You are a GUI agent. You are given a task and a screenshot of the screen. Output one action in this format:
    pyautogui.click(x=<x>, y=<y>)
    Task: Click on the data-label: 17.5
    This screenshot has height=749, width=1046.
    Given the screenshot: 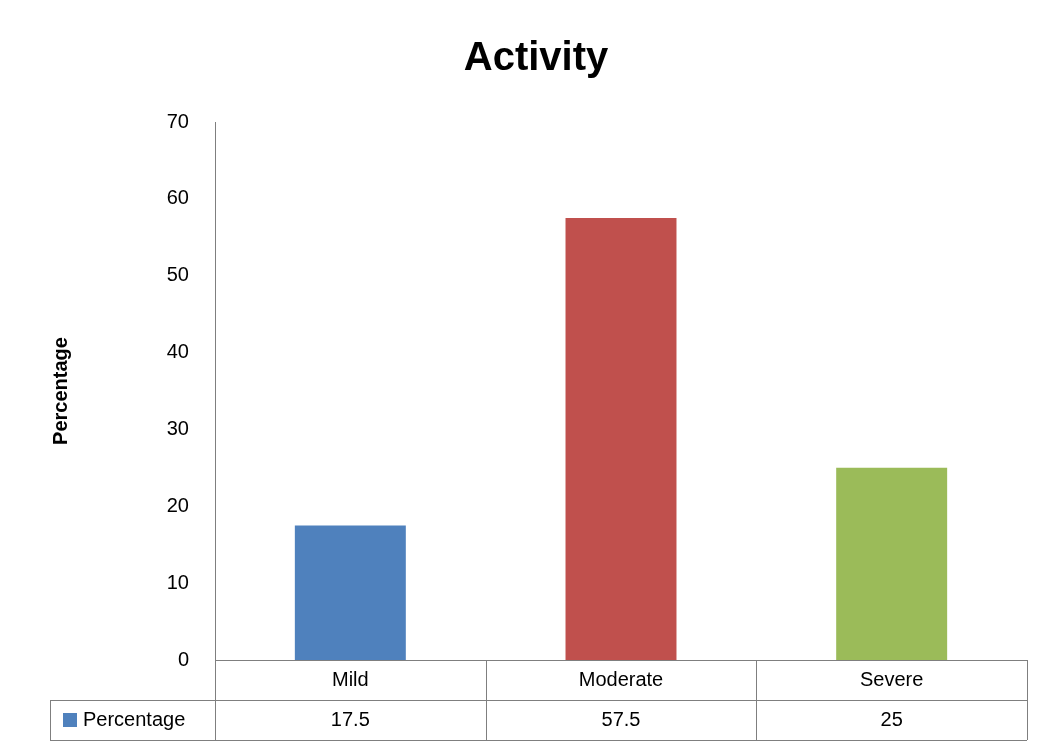 What is the action you would take?
    pyautogui.click(x=350, y=718)
    